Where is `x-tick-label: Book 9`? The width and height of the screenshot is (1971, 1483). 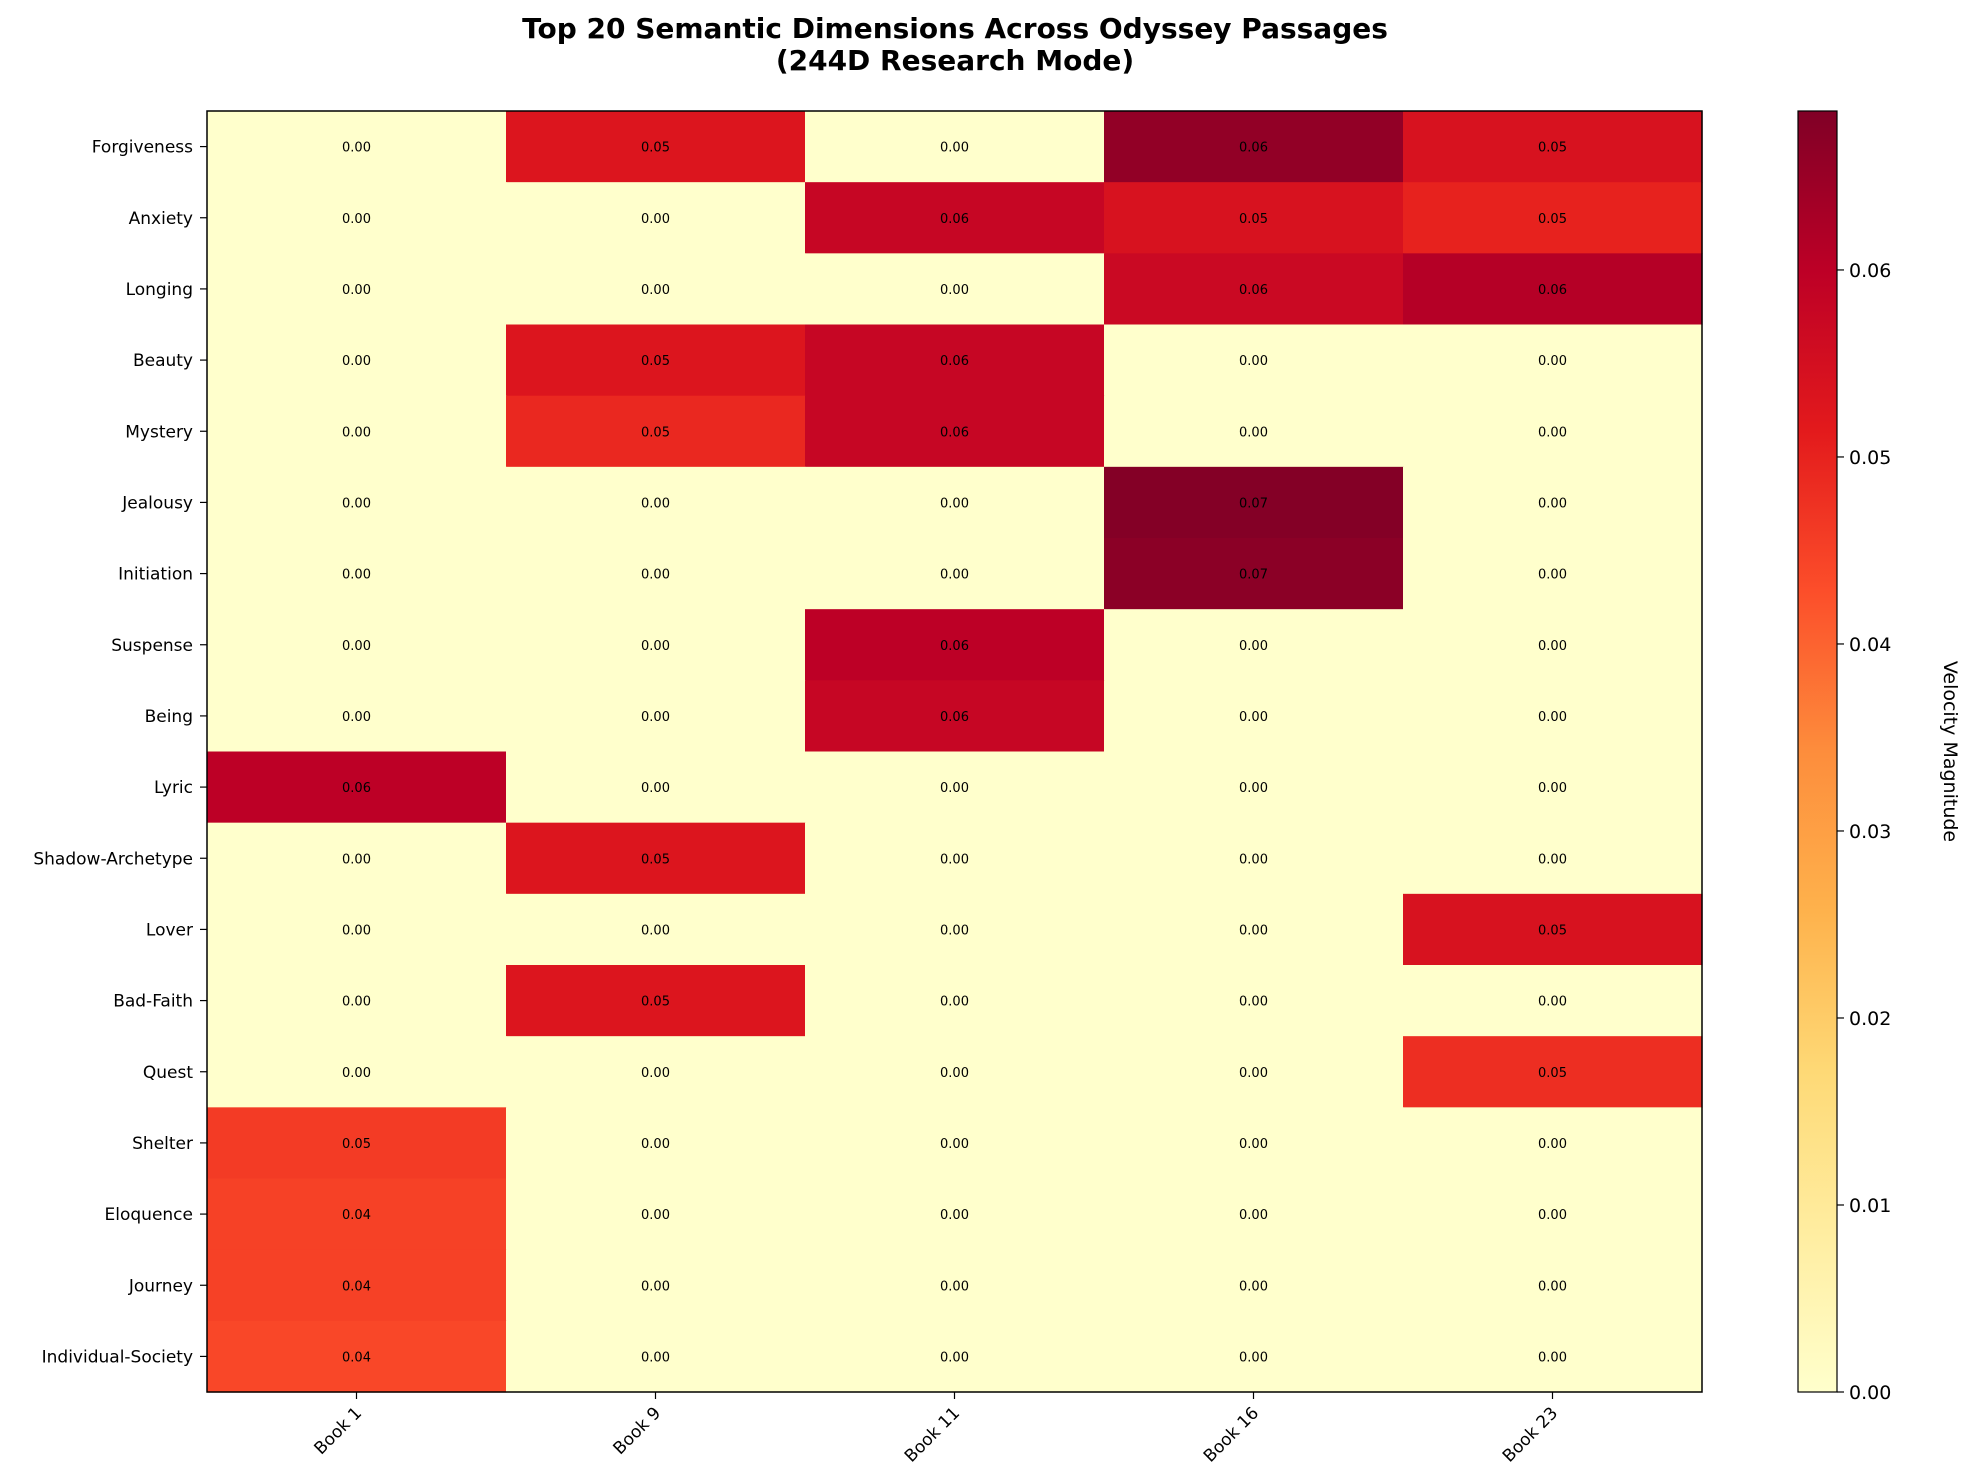 x-tick-label: Book 9 is located at coordinates (638, 1431).